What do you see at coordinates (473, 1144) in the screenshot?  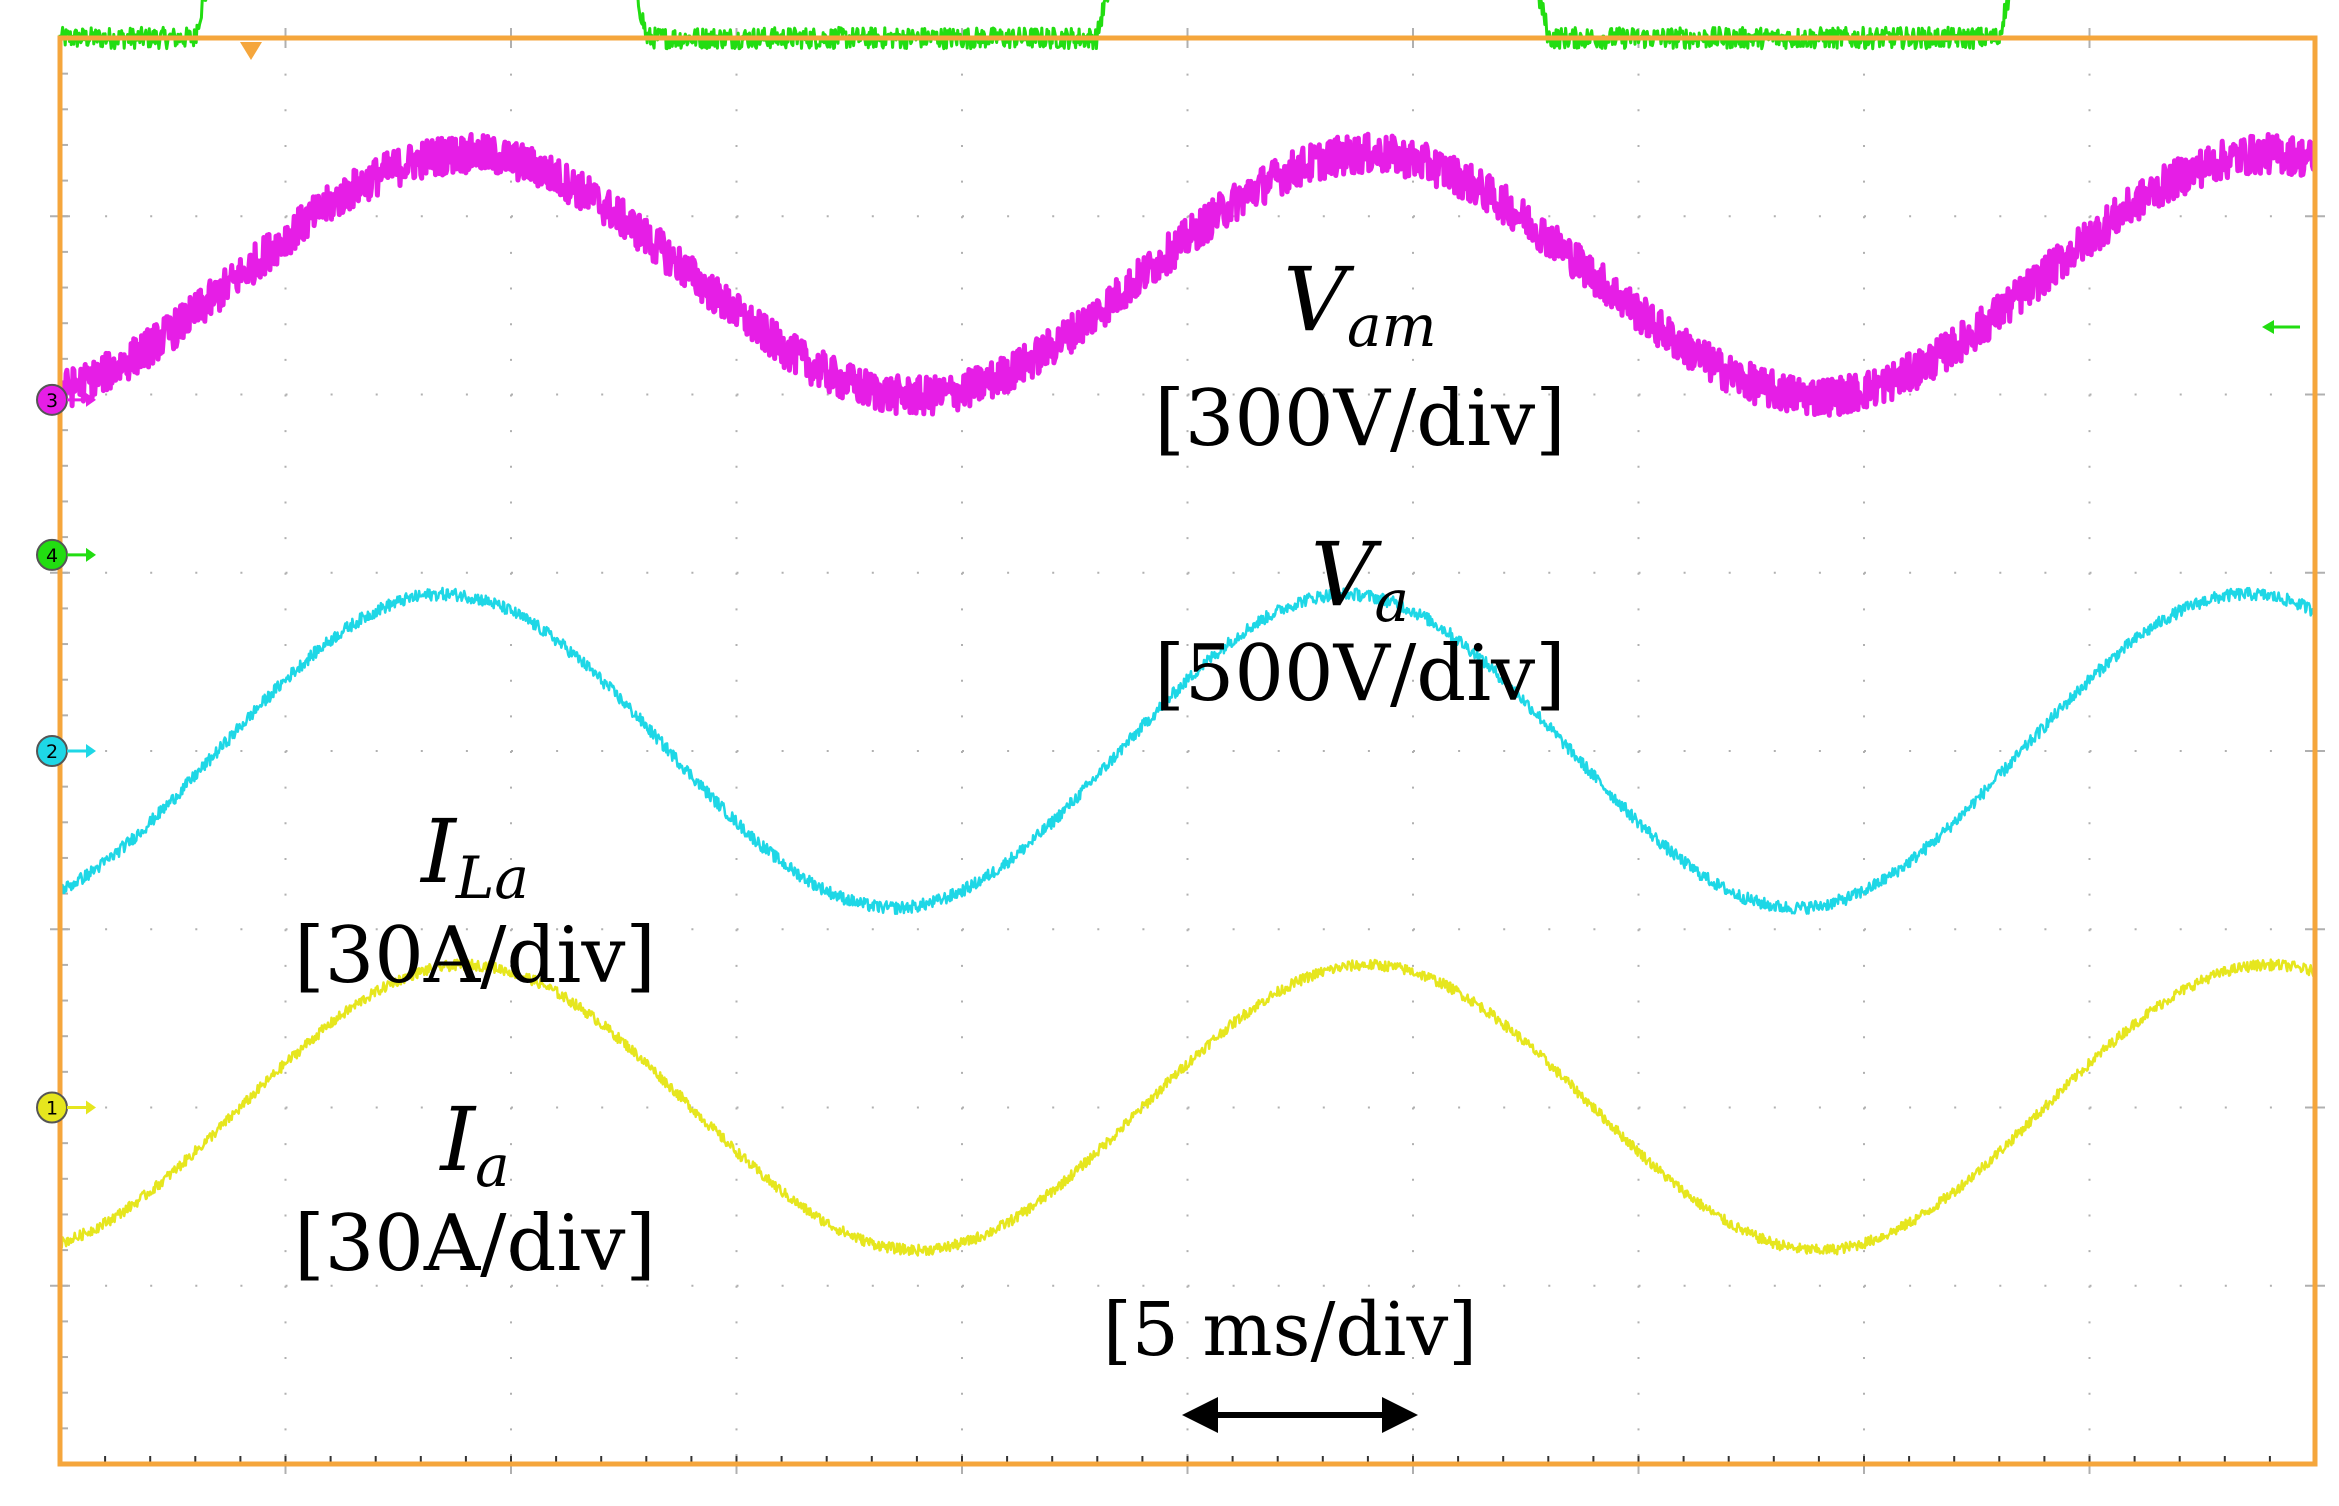 I see `label-symbol: Ia` at bounding box center [473, 1144].